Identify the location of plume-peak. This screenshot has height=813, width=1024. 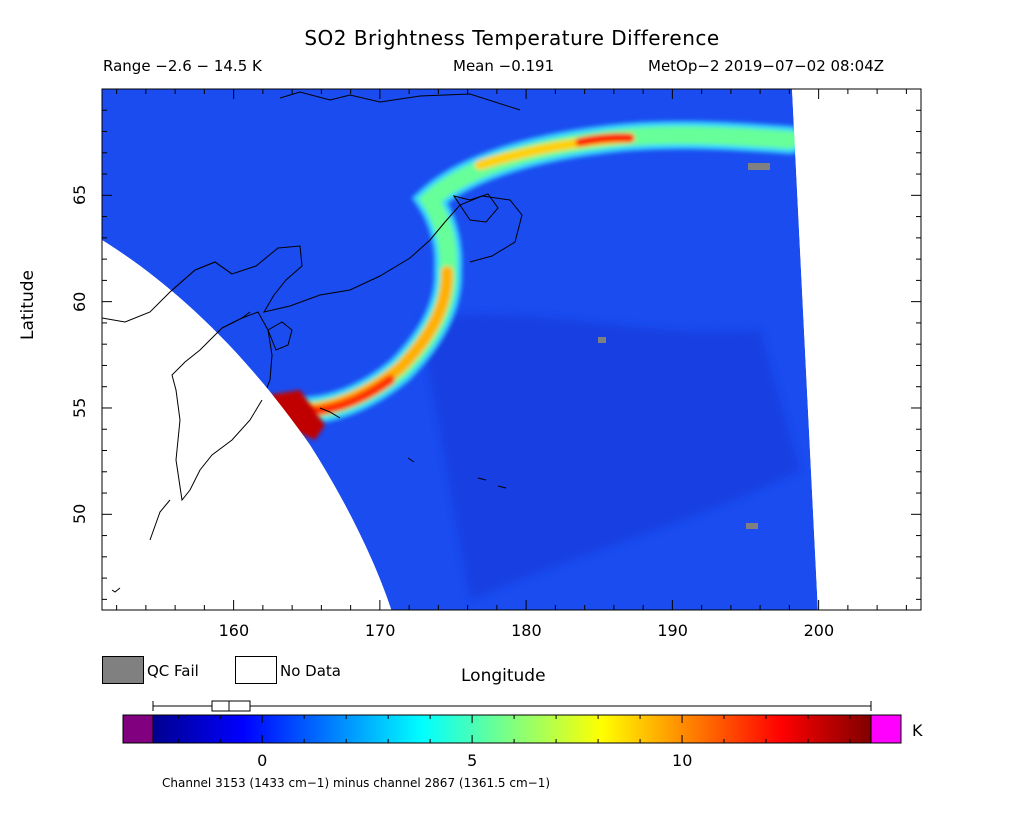
(296, 415).